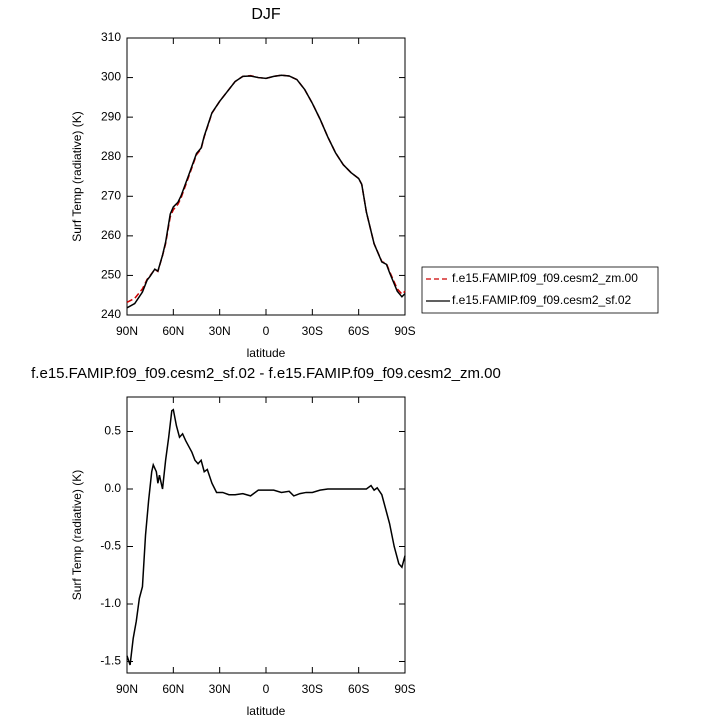 The image size is (702, 727). Describe the element at coordinates (111, 195) in the screenshot. I see `y-tick-label: 270` at that location.